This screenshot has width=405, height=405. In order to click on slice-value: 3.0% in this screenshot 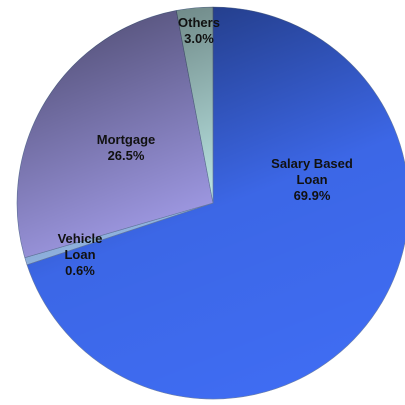, I will do `click(199, 38)`.